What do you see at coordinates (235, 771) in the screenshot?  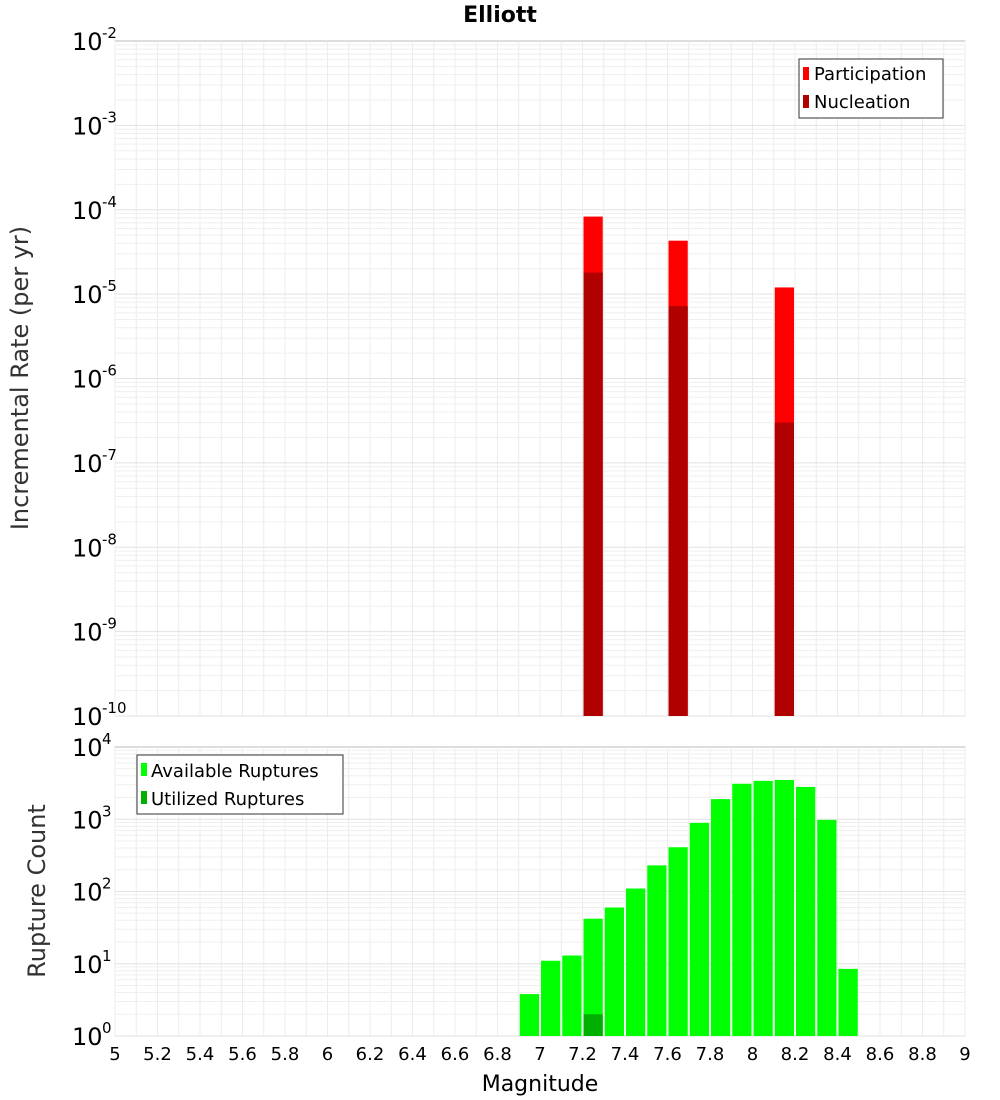 I see `legend-label-available-ruptures: Available Ruptures` at bounding box center [235, 771].